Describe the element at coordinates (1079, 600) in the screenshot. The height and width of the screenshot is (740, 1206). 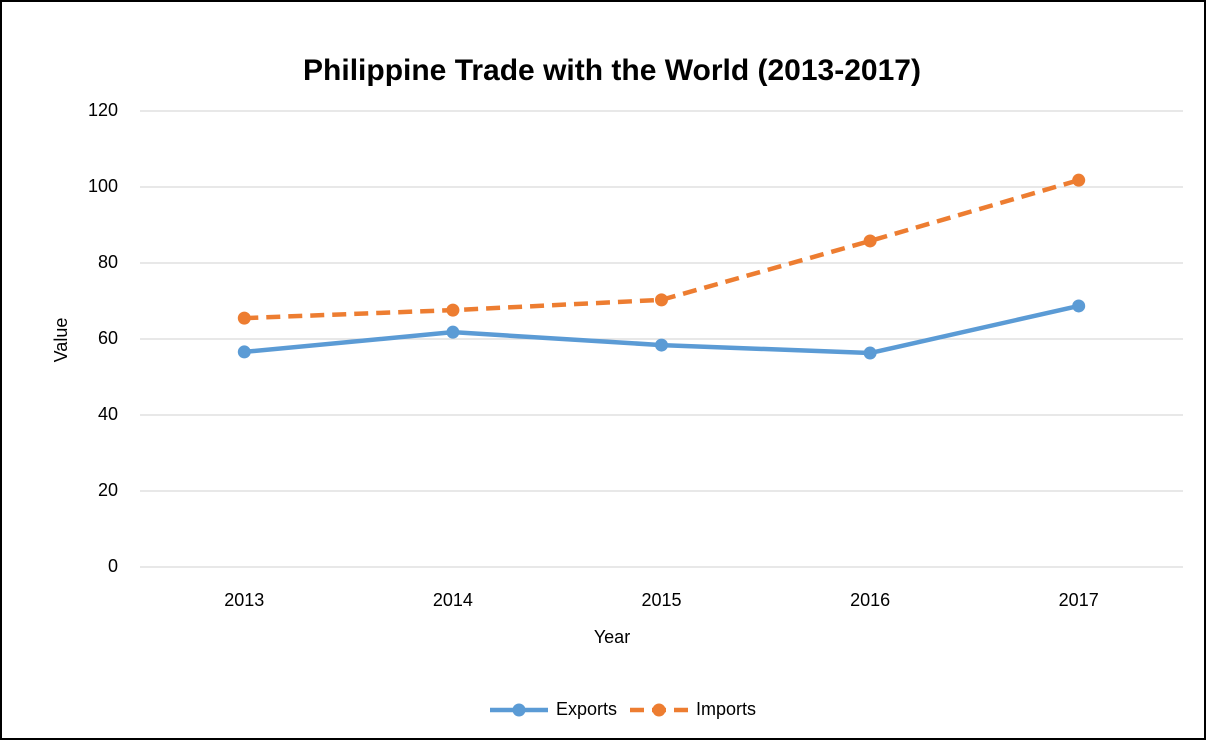
I see `x-tick-label: 2017` at that location.